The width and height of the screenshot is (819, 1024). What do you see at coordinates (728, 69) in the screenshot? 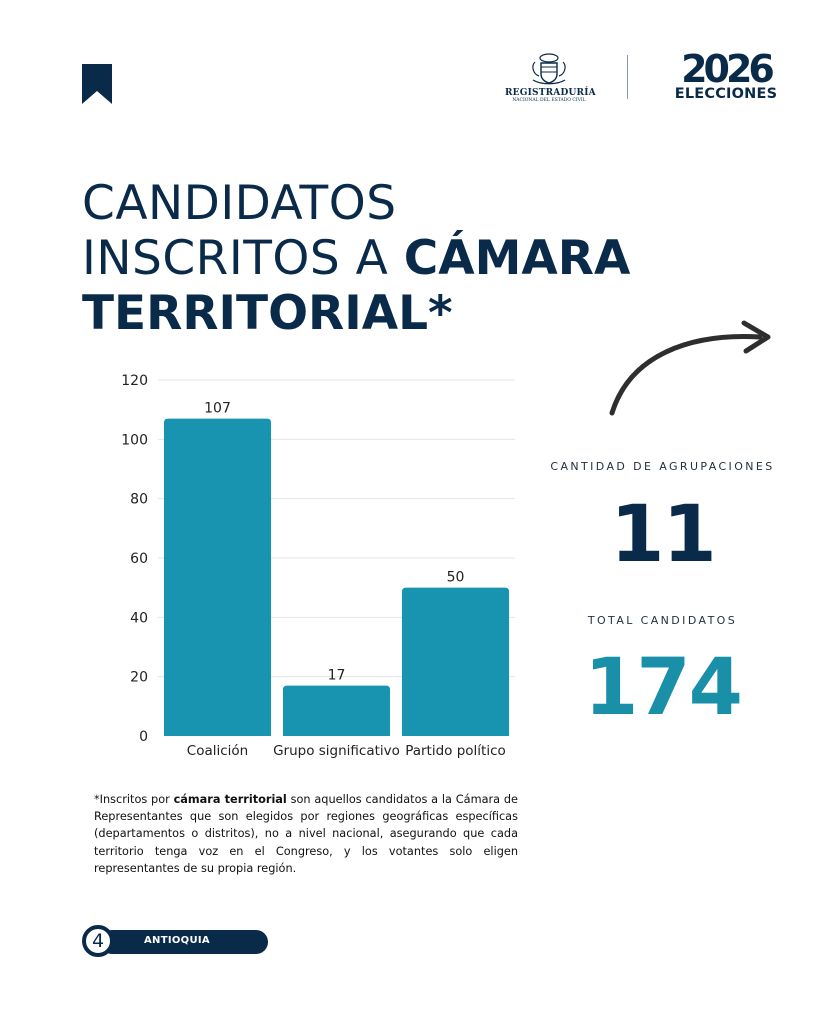
I see `logo-year: 2026` at bounding box center [728, 69].